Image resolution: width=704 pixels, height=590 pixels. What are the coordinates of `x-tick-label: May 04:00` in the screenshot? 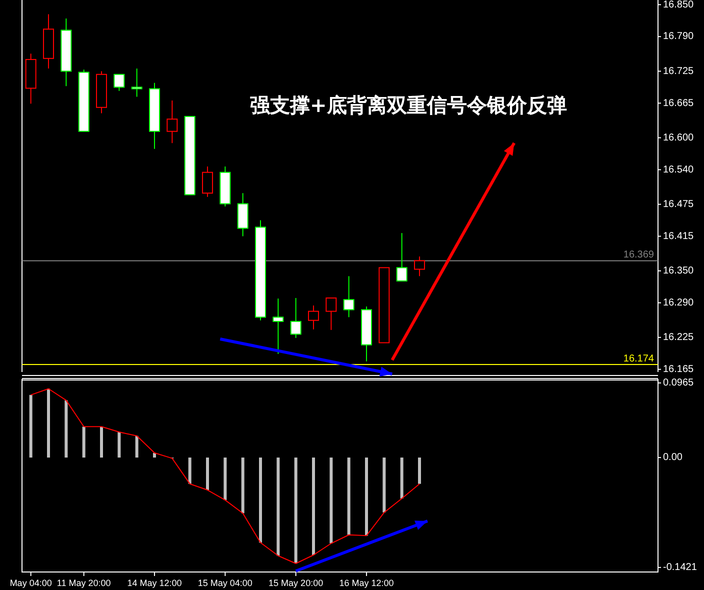 It's located at (31, 583).